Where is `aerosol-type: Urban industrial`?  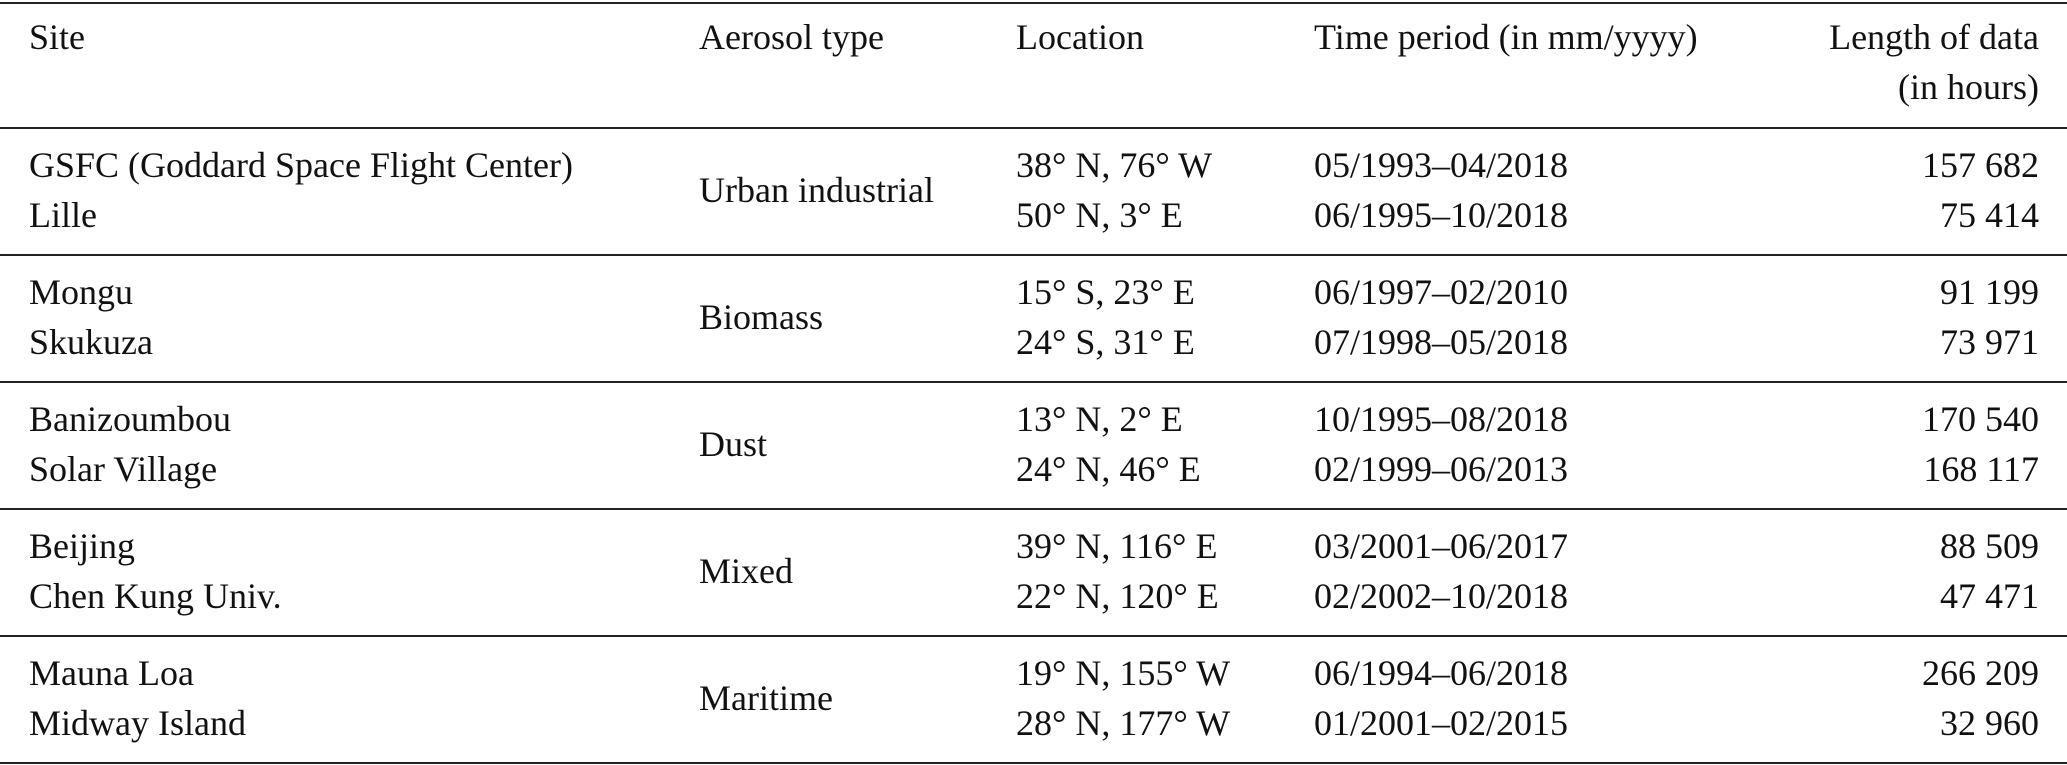 aerosol-type: Urban industrial is located at coordinates (816, 190).